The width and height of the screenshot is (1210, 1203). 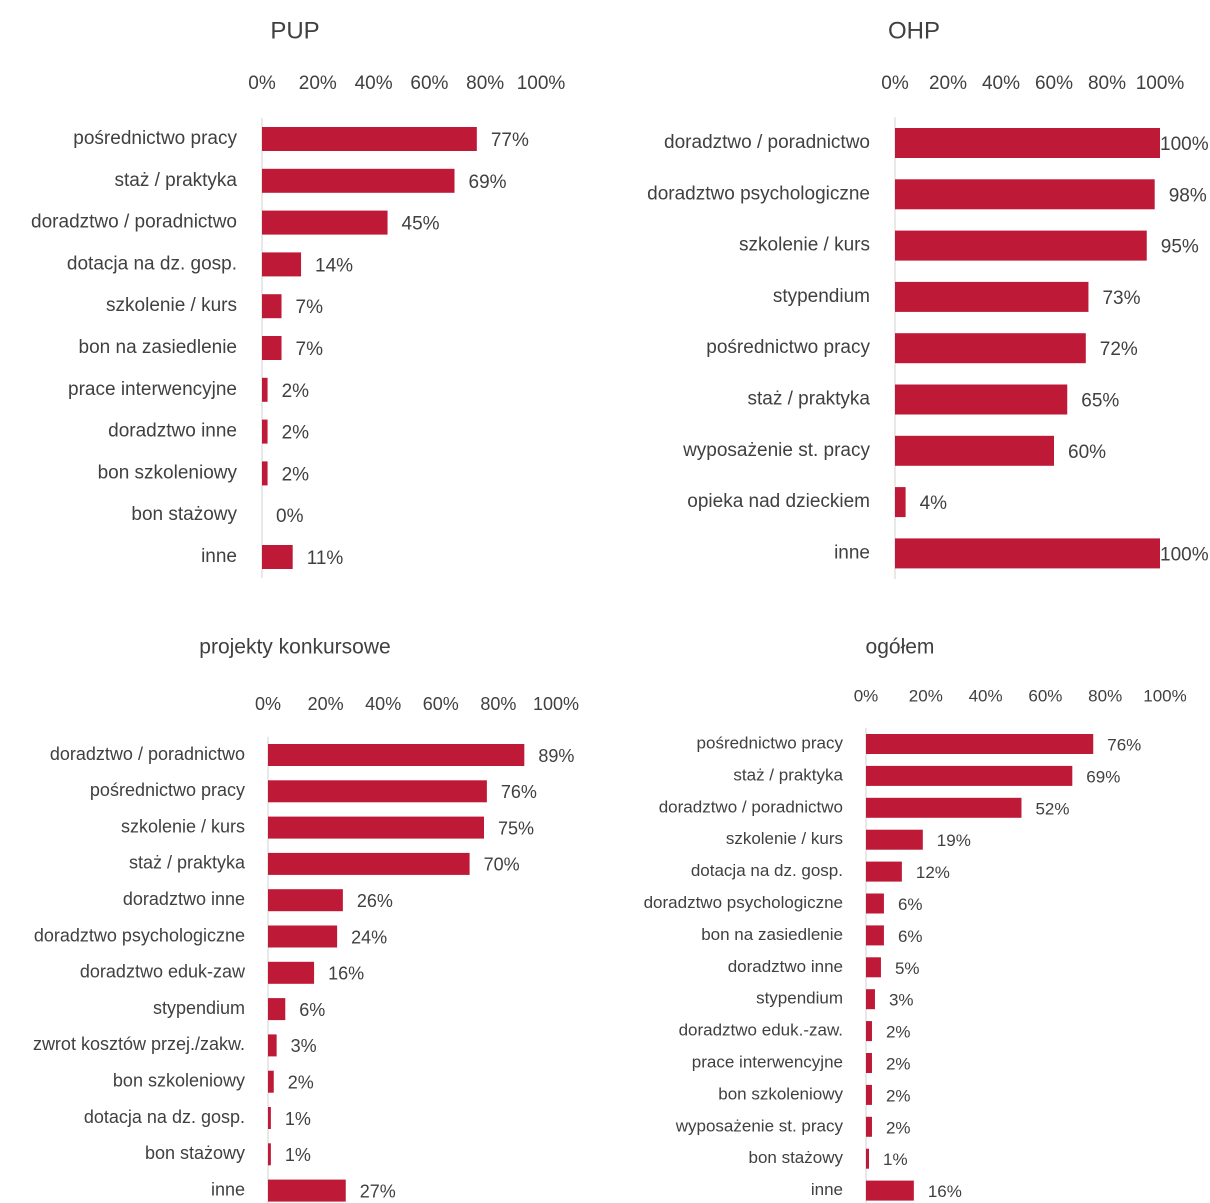 What do you see at coordinates (498, 704) in the screenshot?
I see `x-tick-label: 80%` at bounding box center [498, 704].